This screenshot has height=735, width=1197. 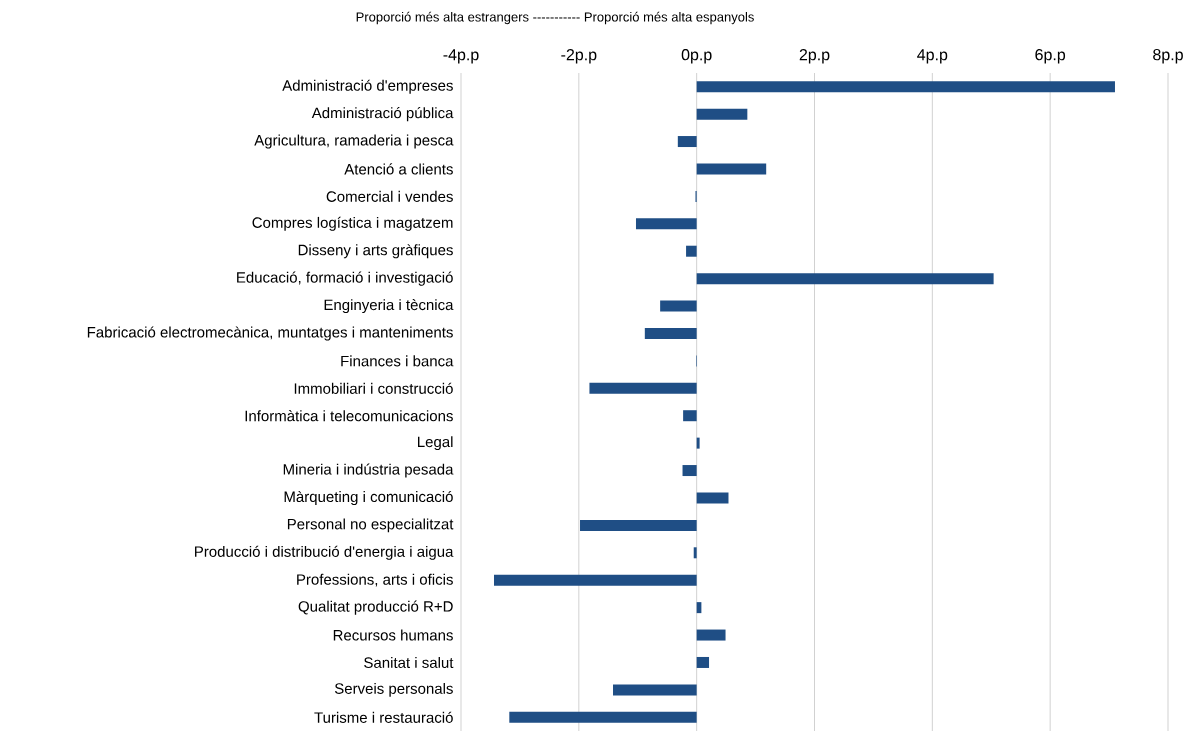 I want to click on y-tick-label: Comercial i vendes, so click(x=389, y=196).